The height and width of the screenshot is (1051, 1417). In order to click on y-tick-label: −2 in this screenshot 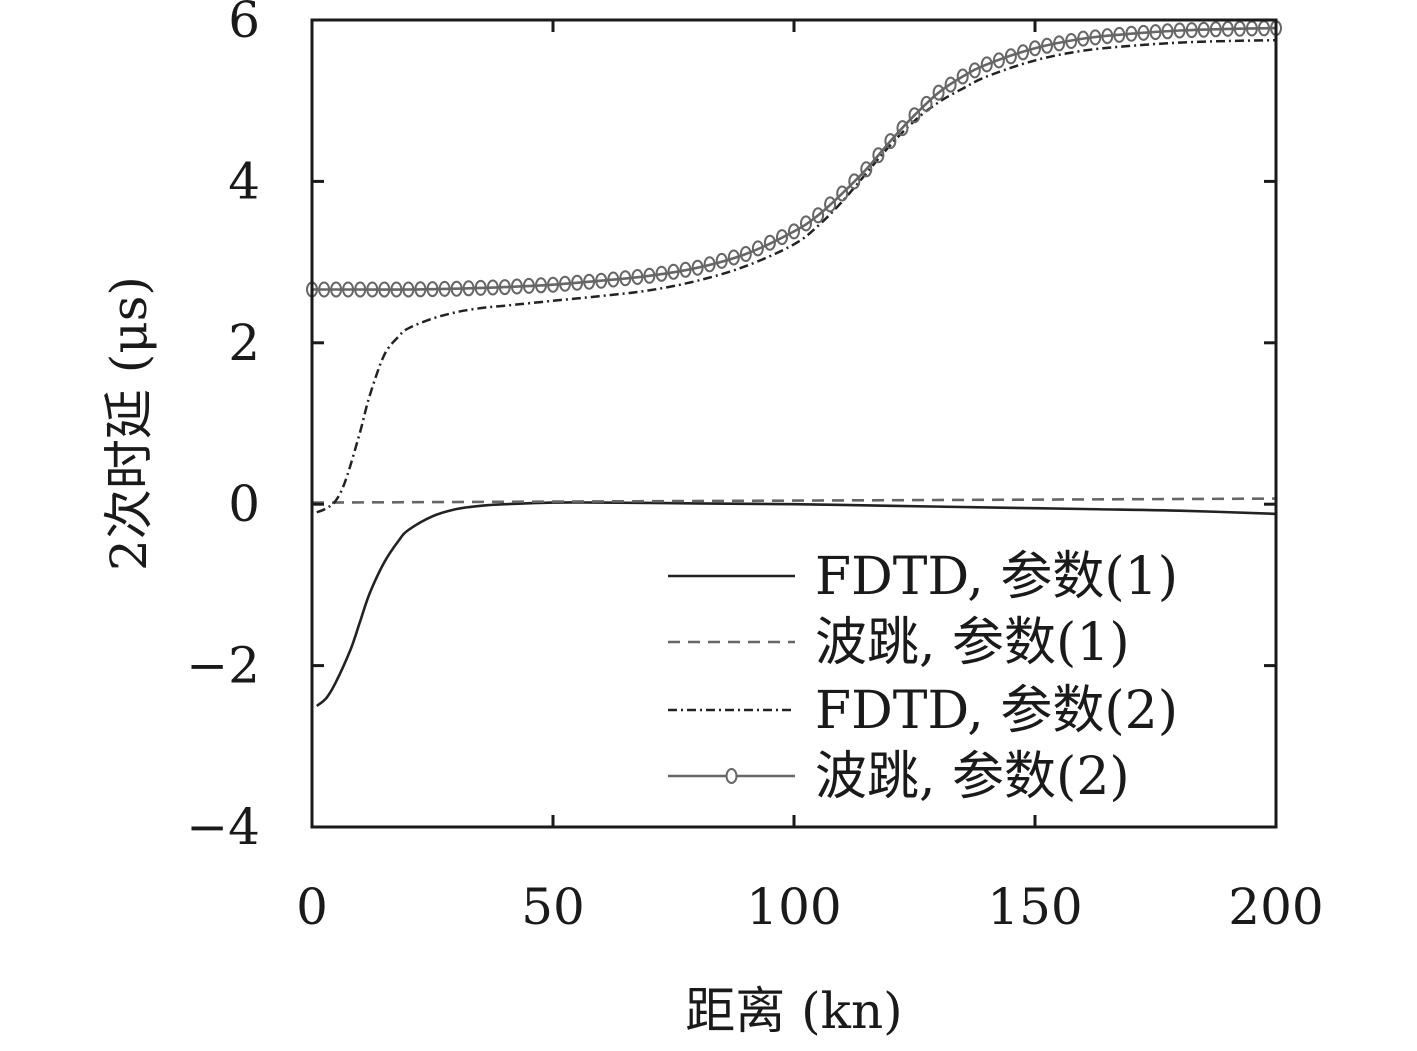, I will do `click(223, 666)`.